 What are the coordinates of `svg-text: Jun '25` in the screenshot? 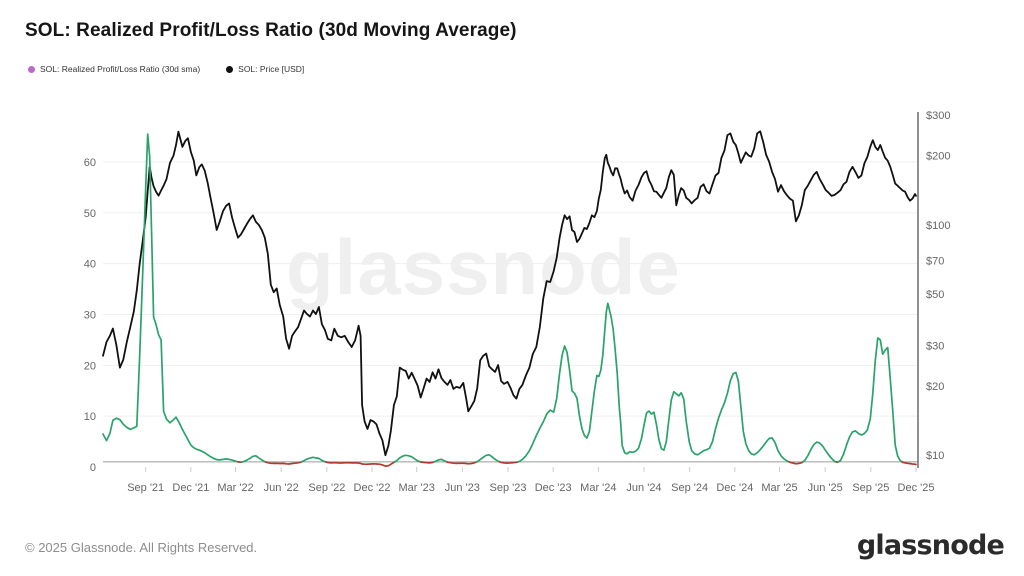 It's located at (825, 488).